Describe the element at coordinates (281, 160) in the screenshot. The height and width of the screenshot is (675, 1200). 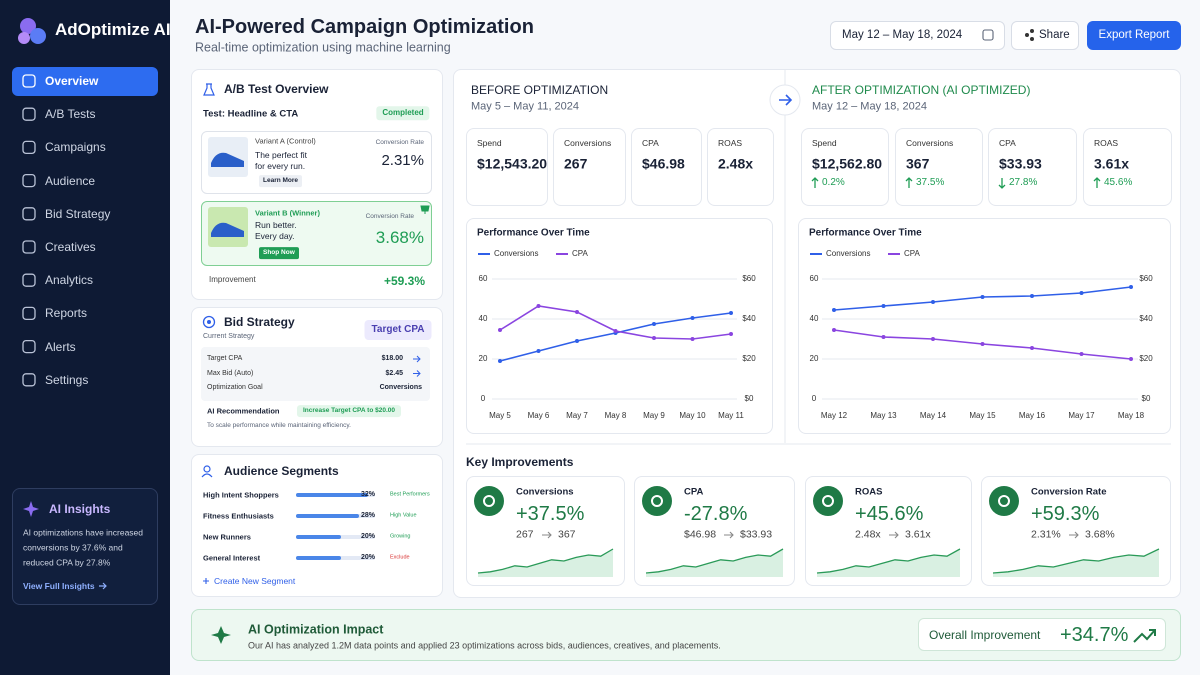
I see `variant-copy: The perfect fit for every run.` at that location.